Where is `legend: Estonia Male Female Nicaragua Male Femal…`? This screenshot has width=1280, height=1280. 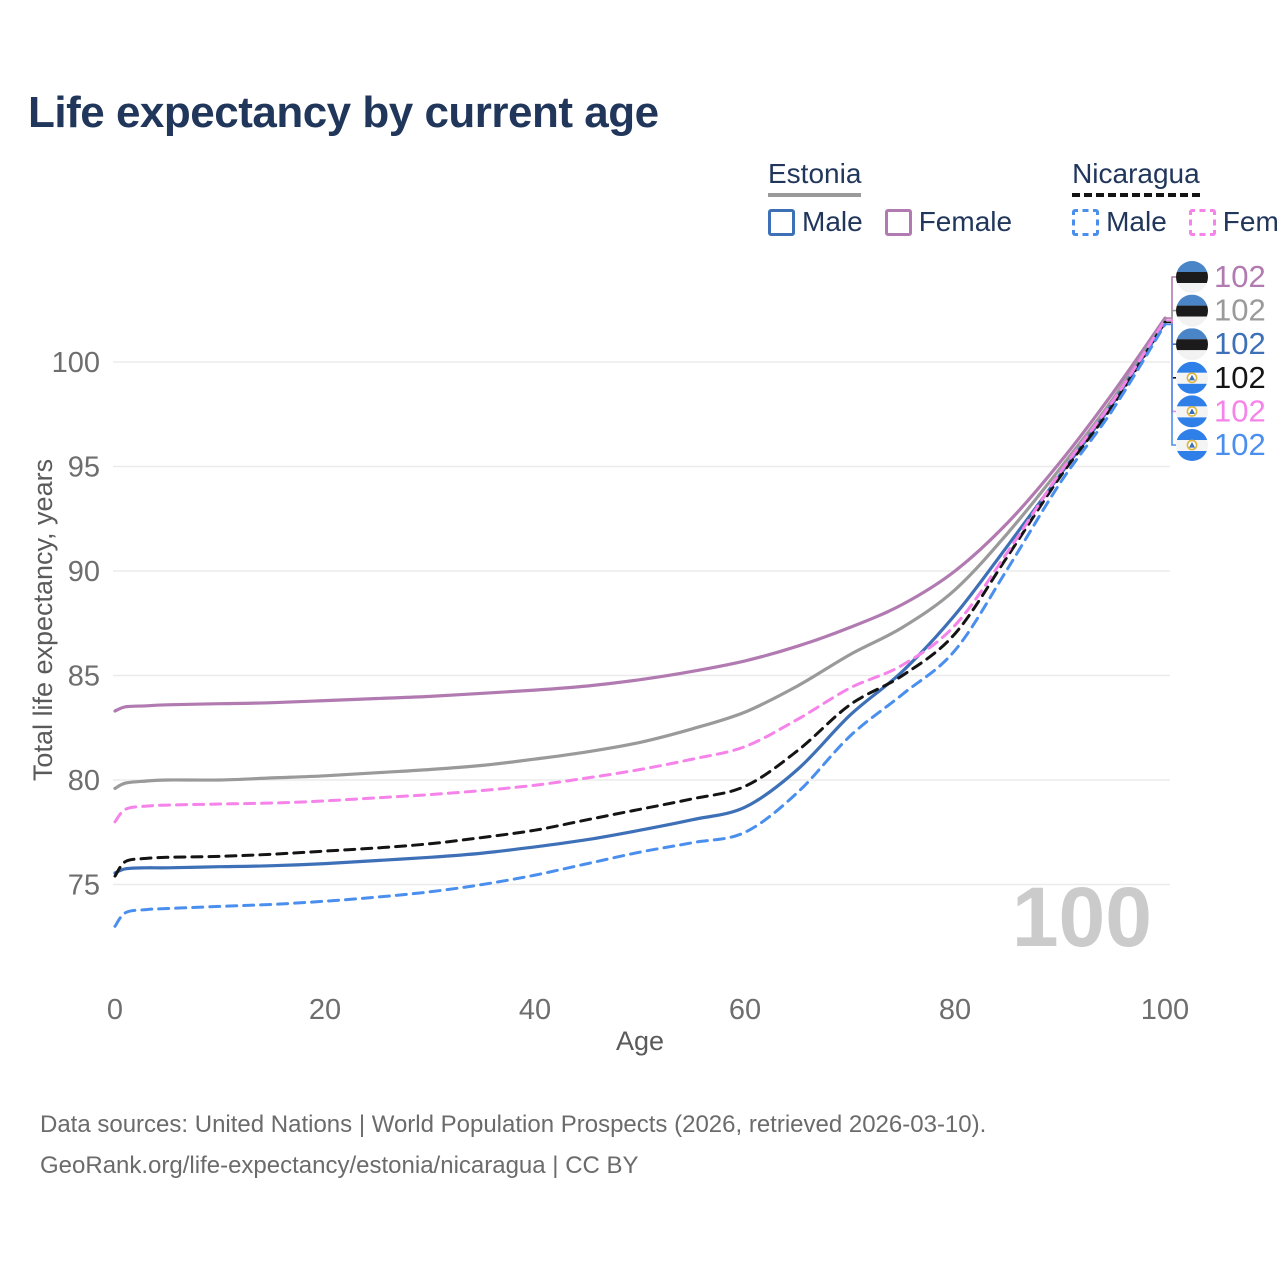
legend: Estonia Male Female Nicaragua Male Femal… is located at coordinates (1024, 198).